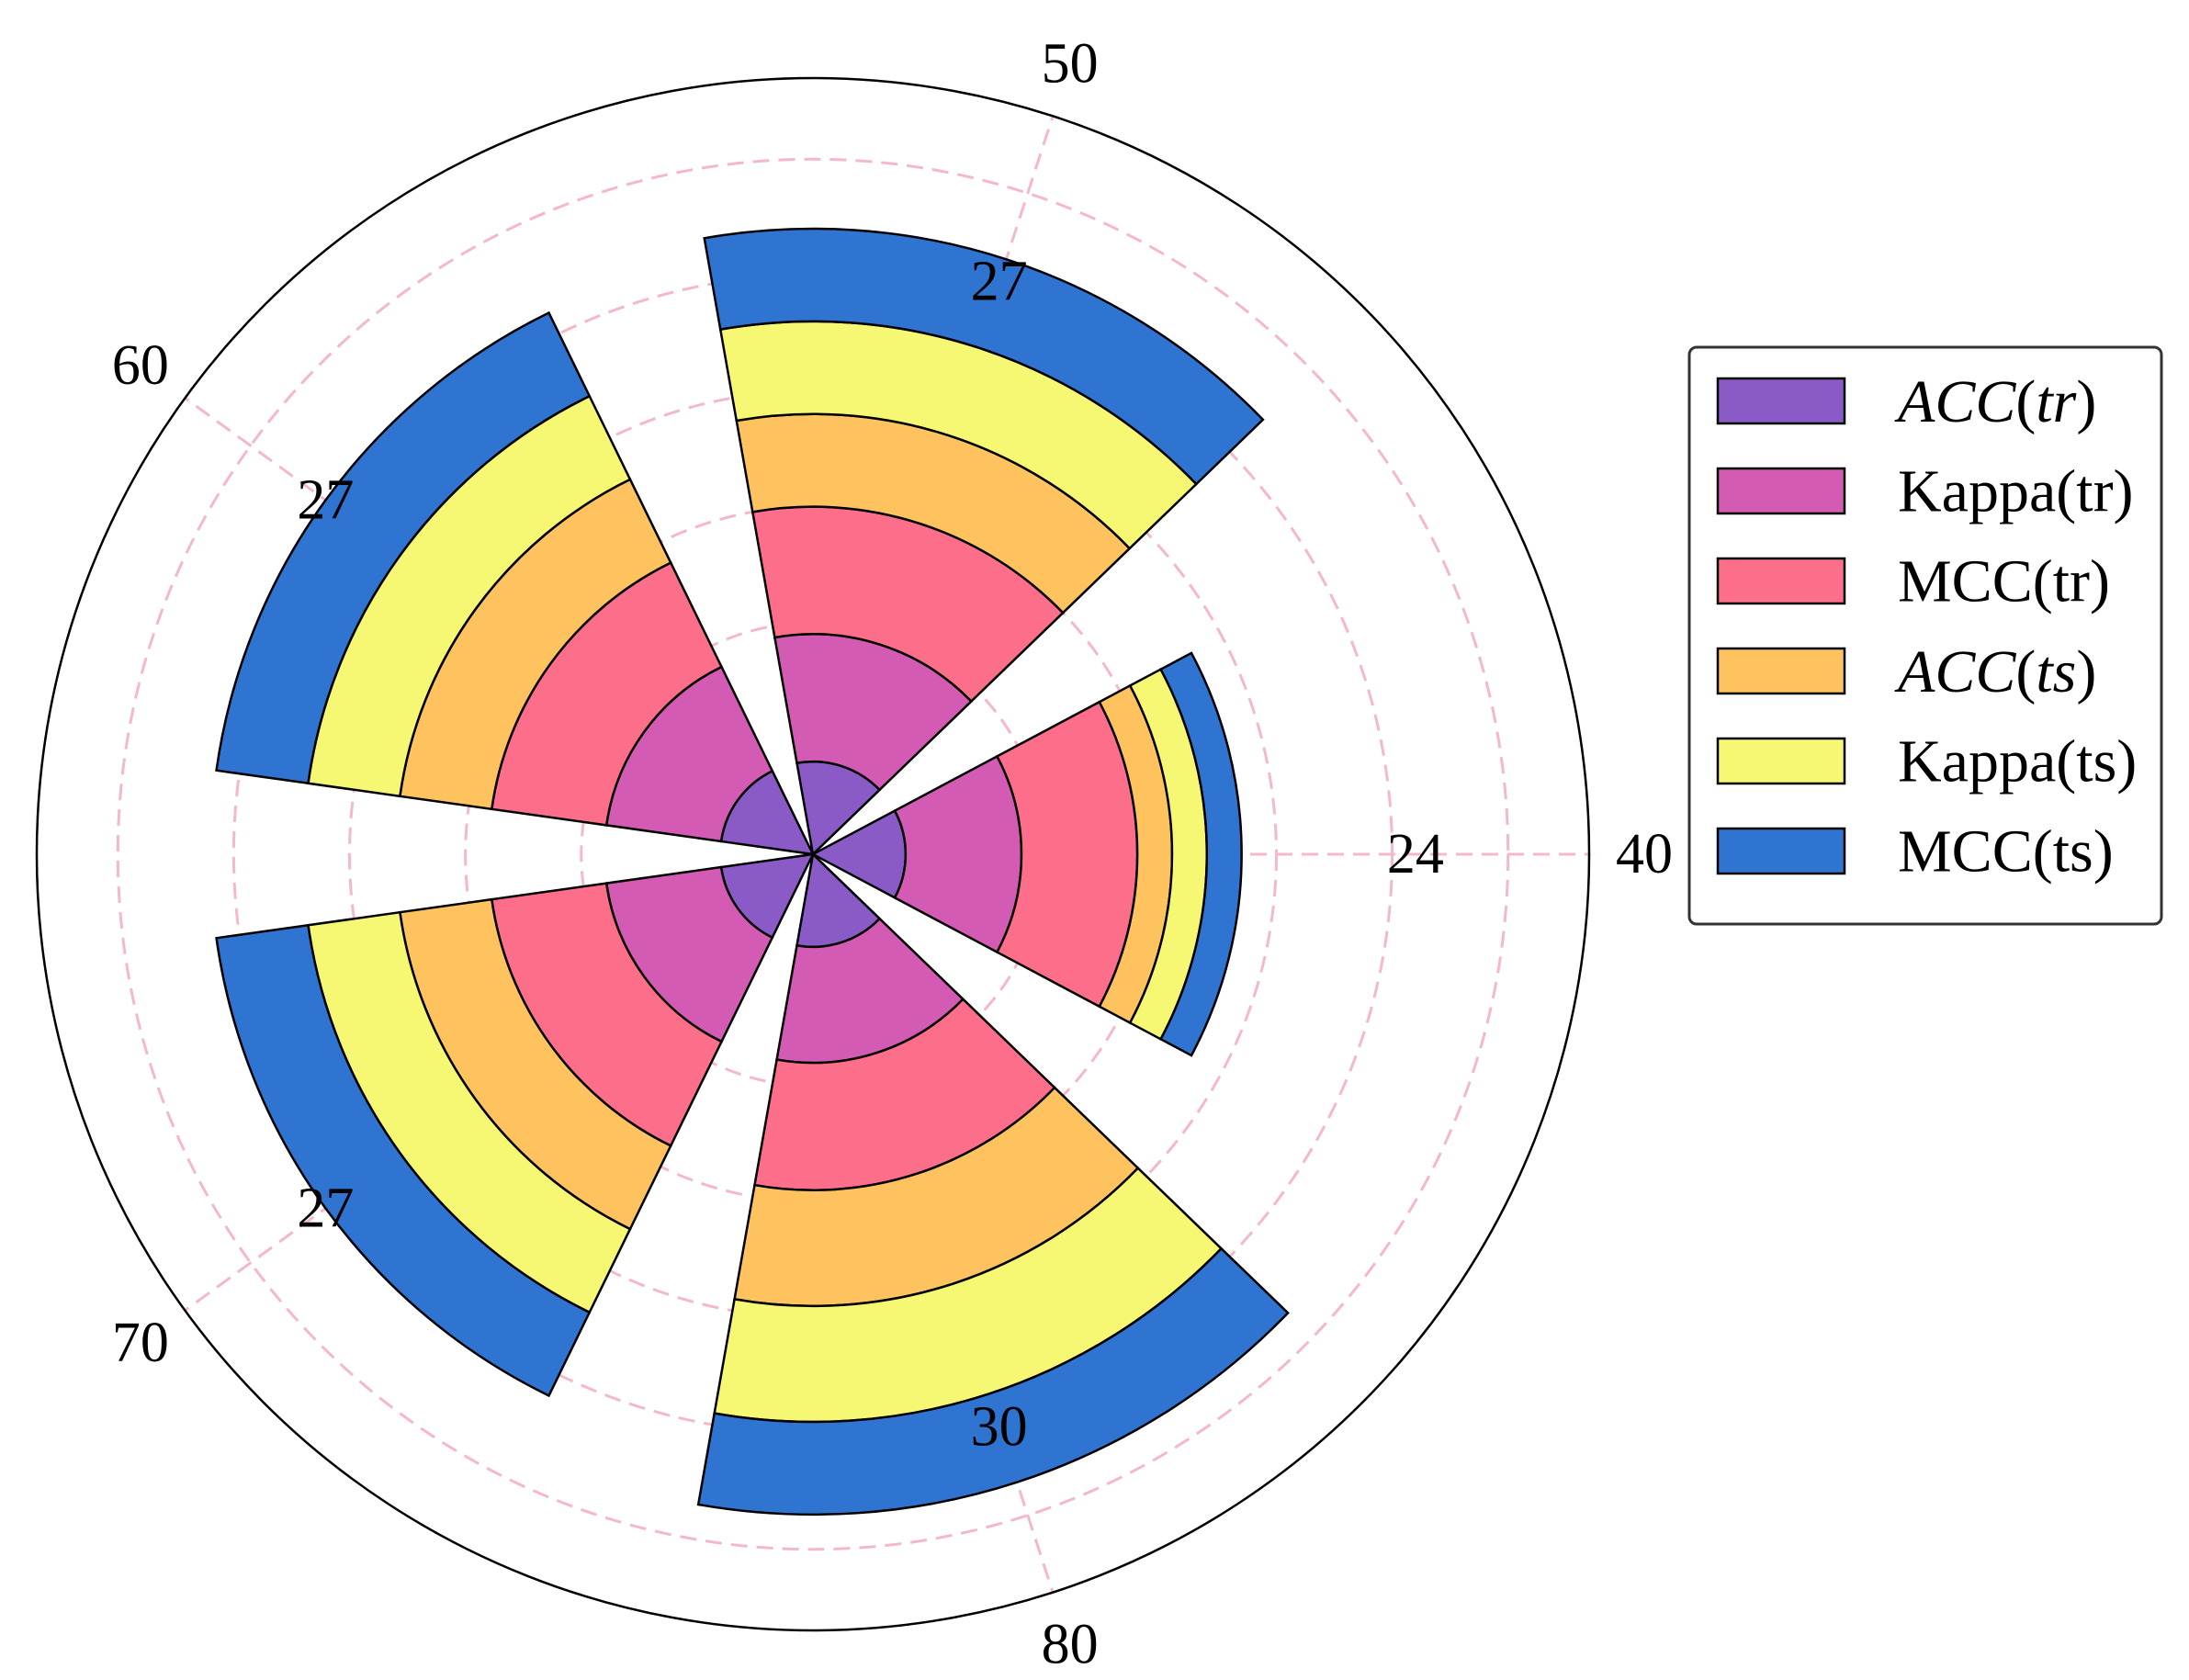 The width and height of the screenshot is (2189, 1680). I want to click on bar-segment-c4-s6, so click(403, 1160).